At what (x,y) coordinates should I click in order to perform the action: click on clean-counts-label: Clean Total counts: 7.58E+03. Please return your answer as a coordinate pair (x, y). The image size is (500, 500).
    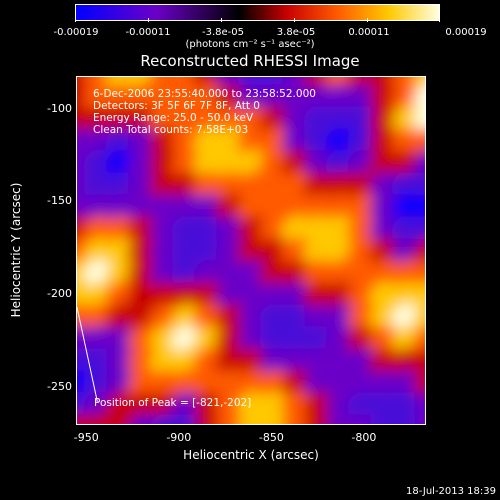
    Looking at the image, I should click on (171, 130).